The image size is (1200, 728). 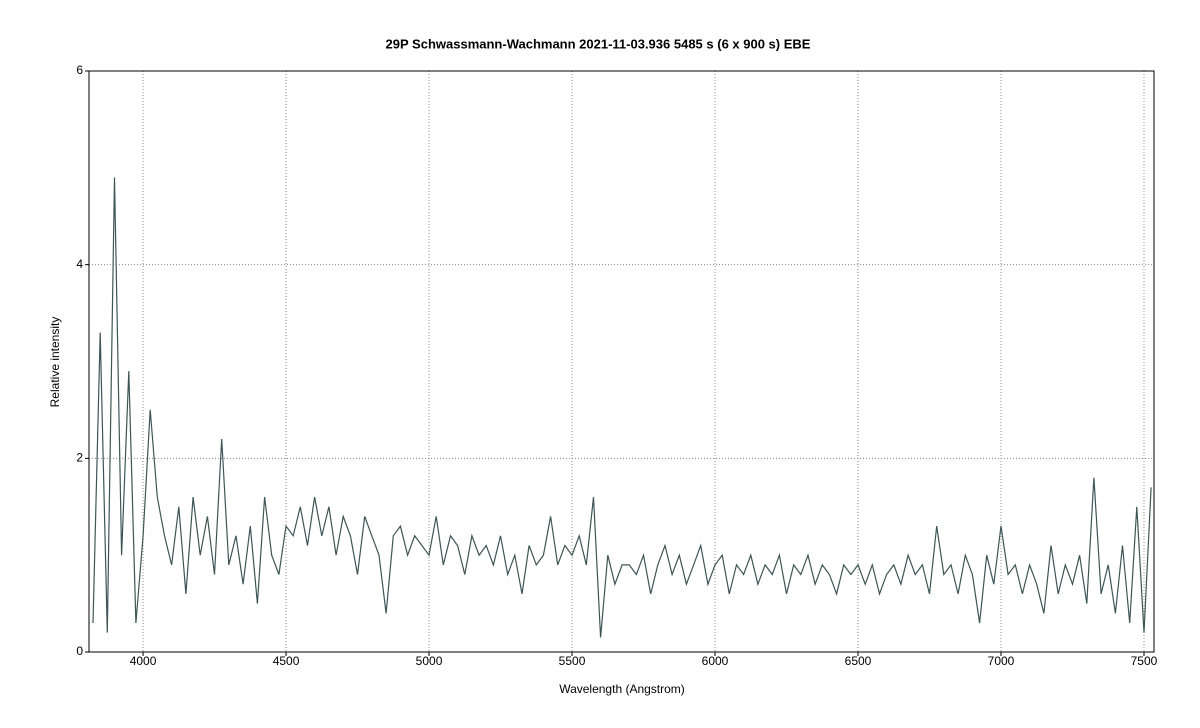 What do you see at coordinates (1001, 661) in the screenshot?
I see `x-tick-label: 7000` at bounding box center [1001, 661].